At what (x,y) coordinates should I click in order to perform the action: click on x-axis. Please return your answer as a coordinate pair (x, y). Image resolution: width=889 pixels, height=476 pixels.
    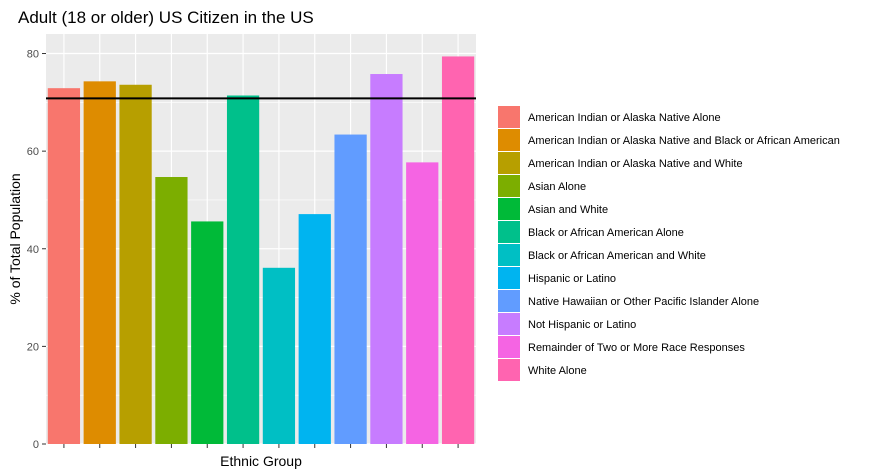
    Looking at the image, I should click on (261, 446).